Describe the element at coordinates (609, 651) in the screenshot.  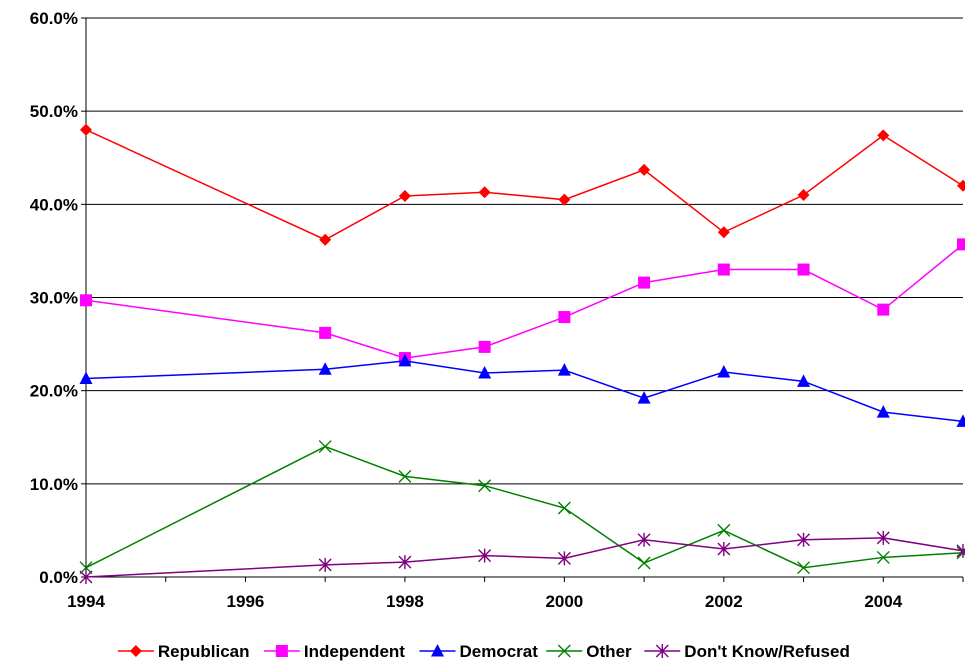
I see `legend-label: Other` at that location.